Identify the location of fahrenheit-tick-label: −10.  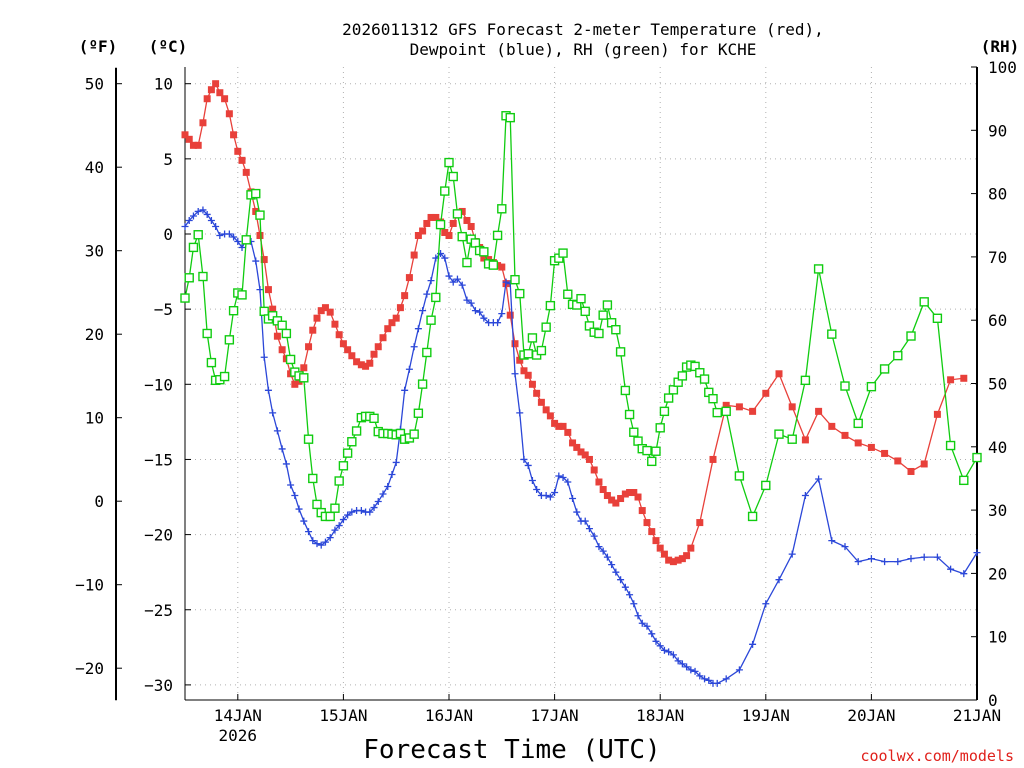
(89, 585).